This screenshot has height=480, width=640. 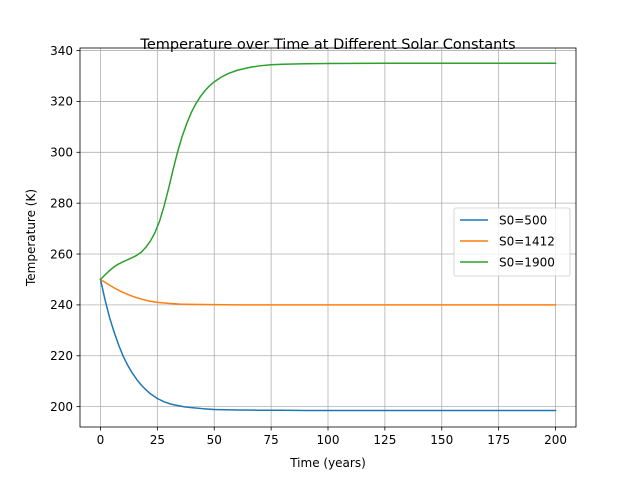 I want to click on legend-label: S0=1412, so click(x=527, y=241).